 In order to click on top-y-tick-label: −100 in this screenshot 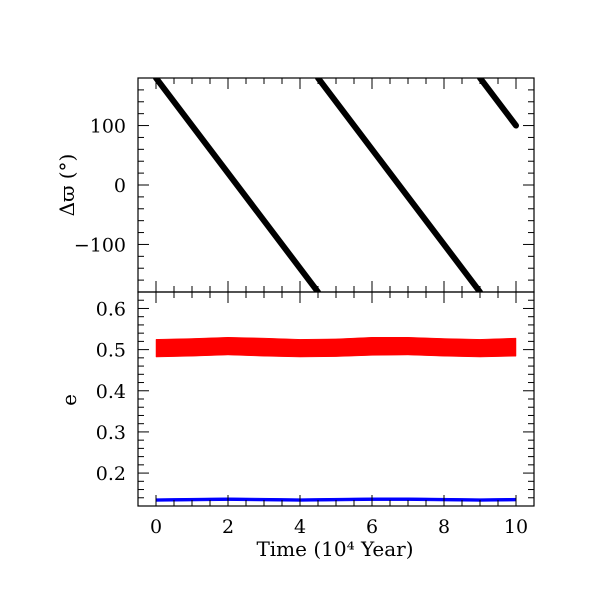, I will do `click(100, 245)`.